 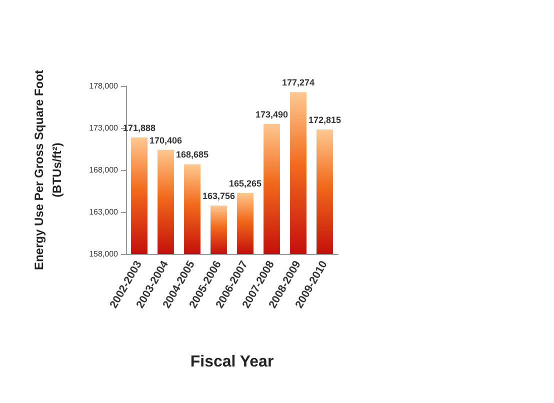 What do you see at coordinates (192, 155) in the screenshot?
I see `data-label: 168,685` at bounding box center [192, 155].